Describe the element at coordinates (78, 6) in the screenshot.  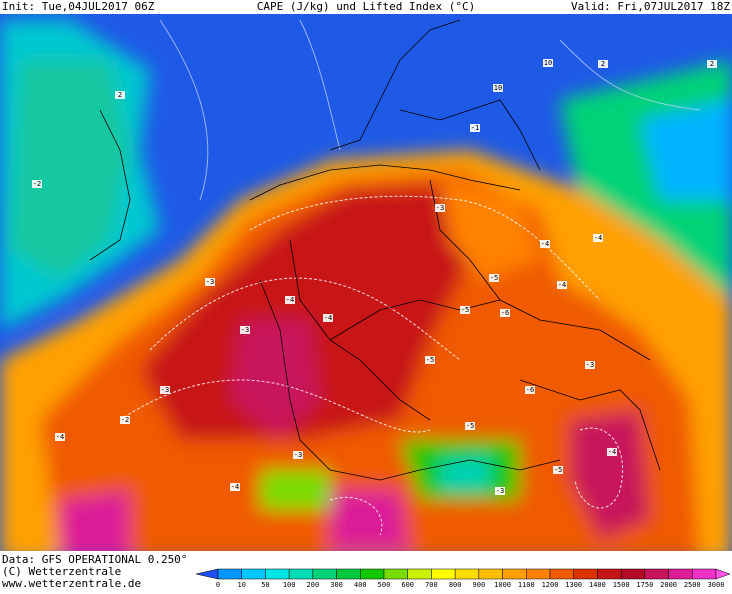
I see `init-time: Init: Tue,04JUL2017 06Z` at that location.